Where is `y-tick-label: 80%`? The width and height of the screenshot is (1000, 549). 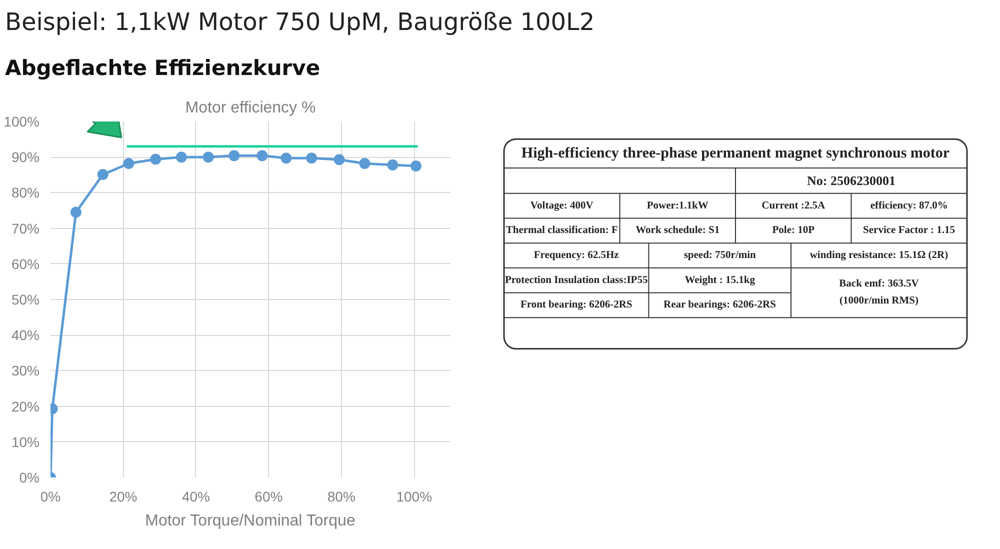
y-tick-label: 80% is located at coordinates (25, 192).